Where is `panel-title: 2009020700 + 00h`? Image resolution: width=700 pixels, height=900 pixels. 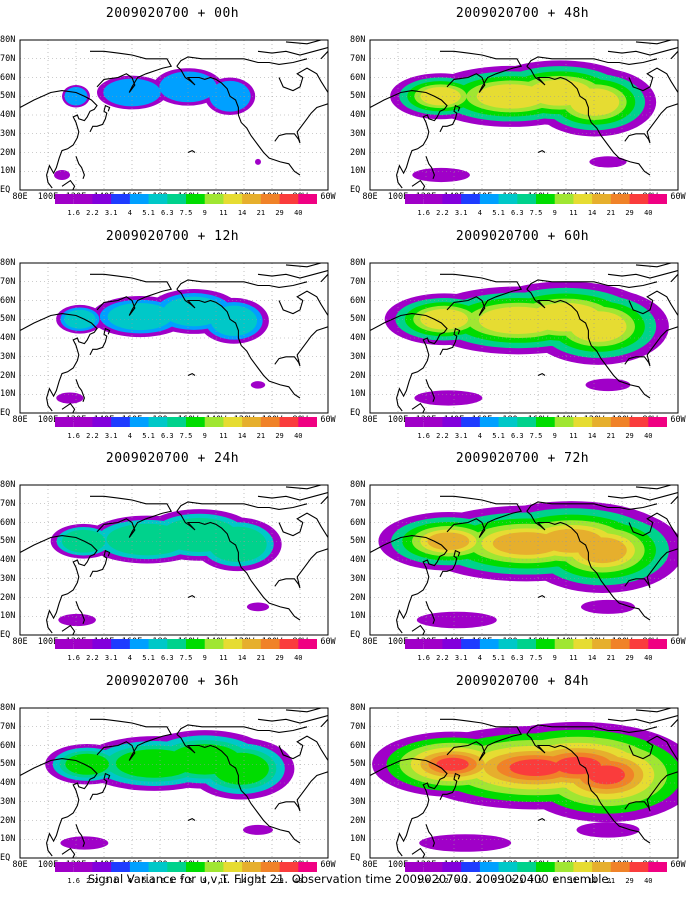
panel-title: 2009020700 + 00h is located at coordinates (172, 13).